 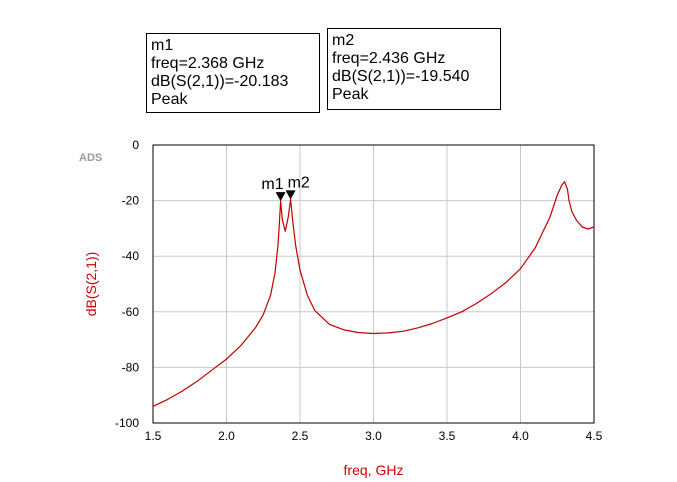 What do you see at coordinates (280, 197) in the screenshot?
I see `marker-m1-triangle` at bounding box center [280, 197].